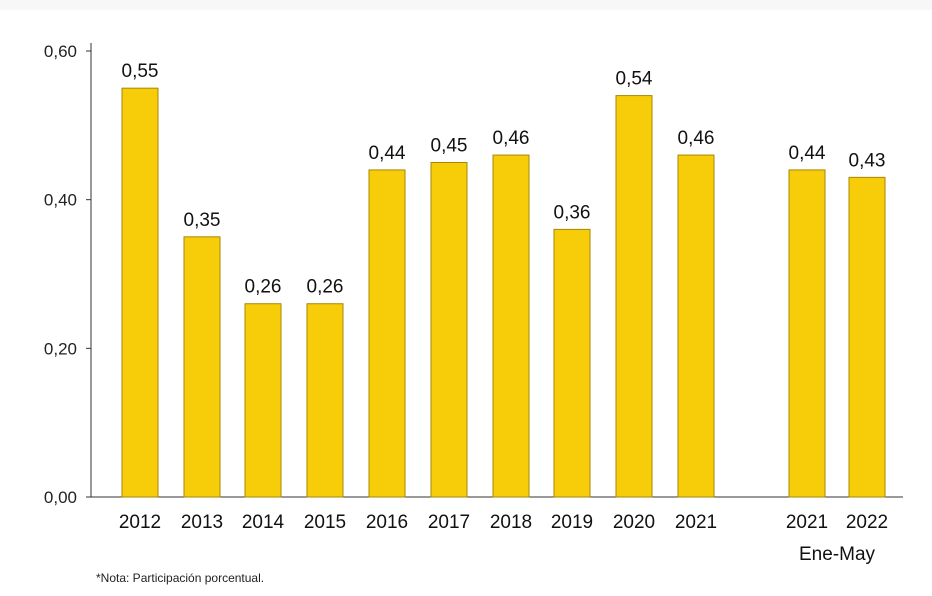 The width and height of the screenshot is (932, 596). What do you see at coordinates (60, 348) in the screenshot?
I see `y-tick-label: 0,20` at bounding box center [60, 348].